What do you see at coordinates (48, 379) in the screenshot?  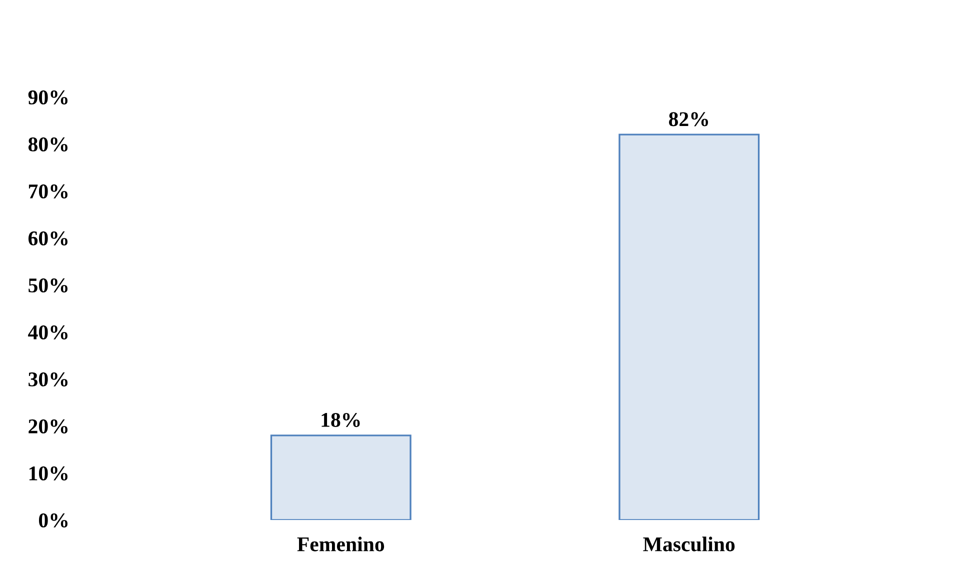 I see `y-tick-label: 30%` at bounding box center [48, 379].